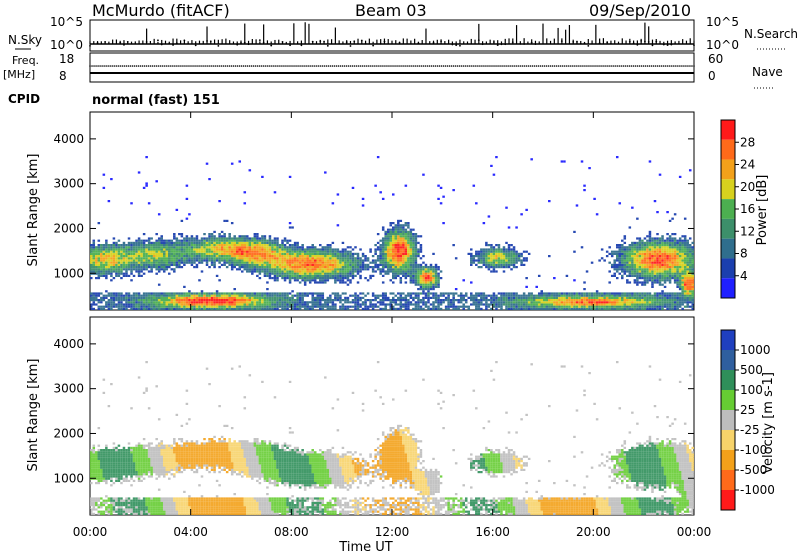 The image size is (800, 554). I want to click on noise-dot, so click(652, 45).